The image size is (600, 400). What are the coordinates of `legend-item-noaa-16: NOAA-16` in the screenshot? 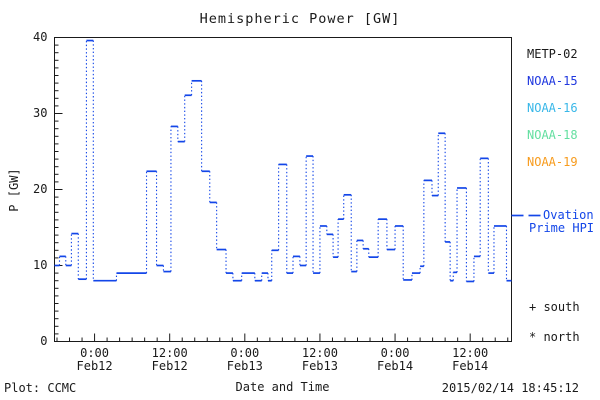 It's located at (552, 108).